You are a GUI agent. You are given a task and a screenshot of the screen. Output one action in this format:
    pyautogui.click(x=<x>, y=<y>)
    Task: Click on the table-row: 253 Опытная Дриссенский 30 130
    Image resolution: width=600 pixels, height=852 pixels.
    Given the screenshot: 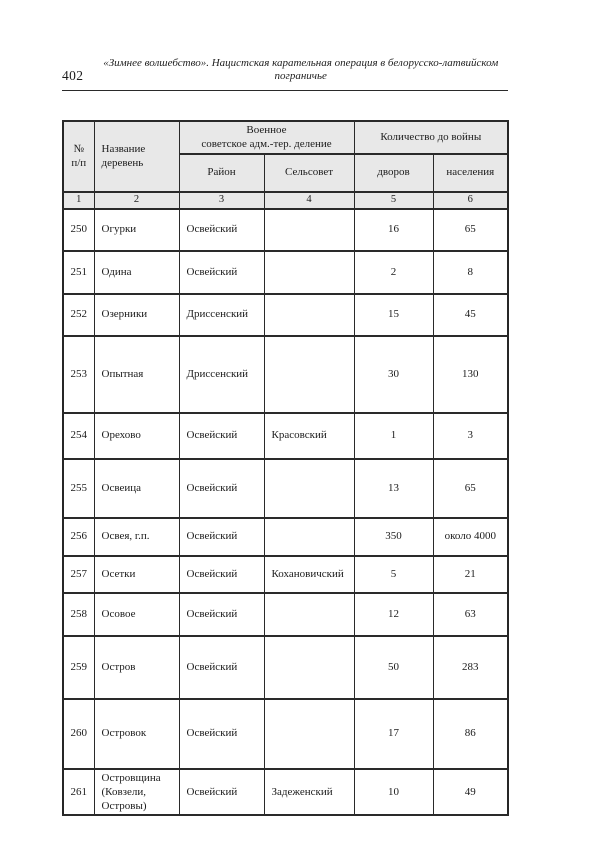 What is the action you would take?
    pyautogui.click(x=285, y=374)
    